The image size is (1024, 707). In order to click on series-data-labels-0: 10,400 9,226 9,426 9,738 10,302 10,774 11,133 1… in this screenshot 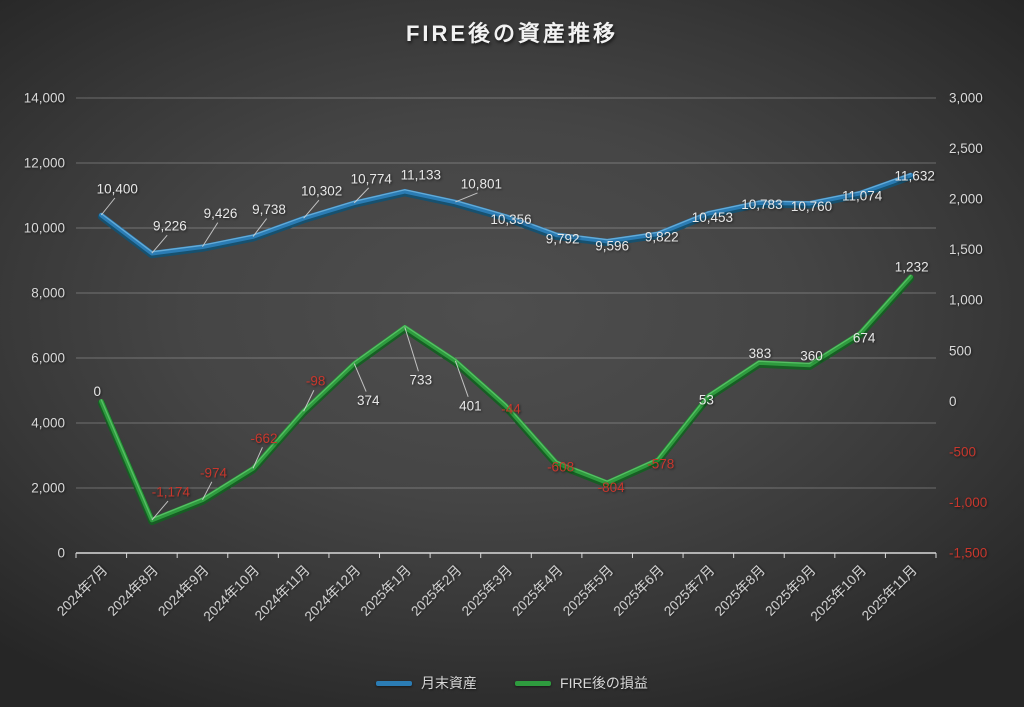, I will do `click(516, 211)`.